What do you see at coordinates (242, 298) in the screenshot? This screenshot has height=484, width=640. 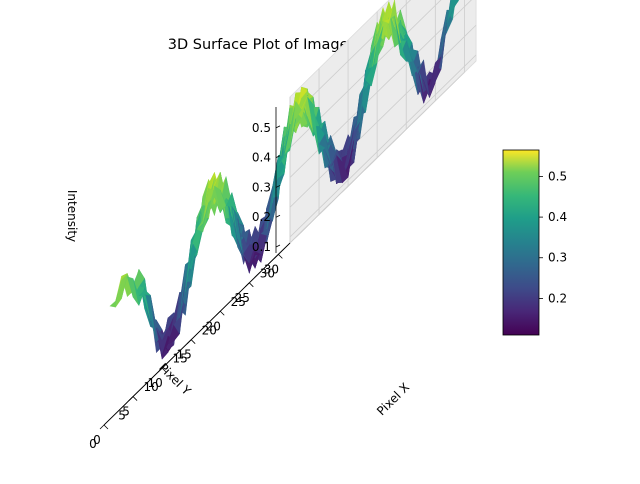 I see `x-tick-label: 25` at bounding box center [242, 298].